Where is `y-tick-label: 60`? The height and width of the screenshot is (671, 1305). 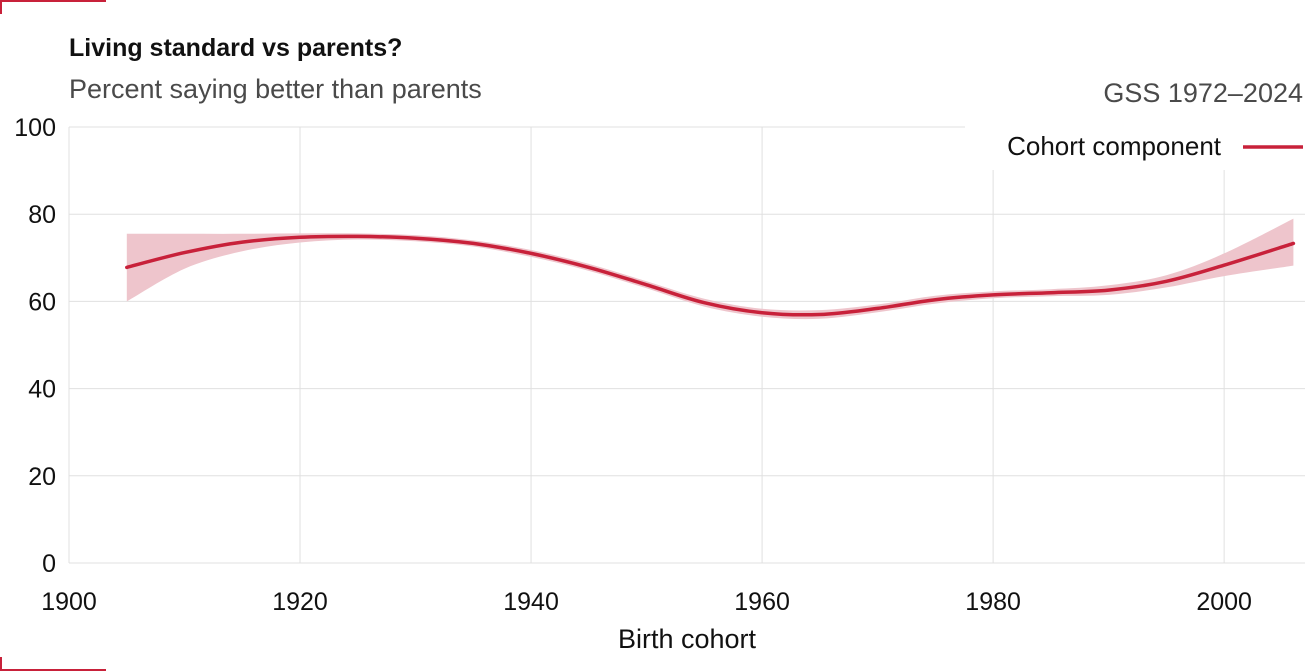 y-tick-label: 60 is located at coordinates (42, 302).